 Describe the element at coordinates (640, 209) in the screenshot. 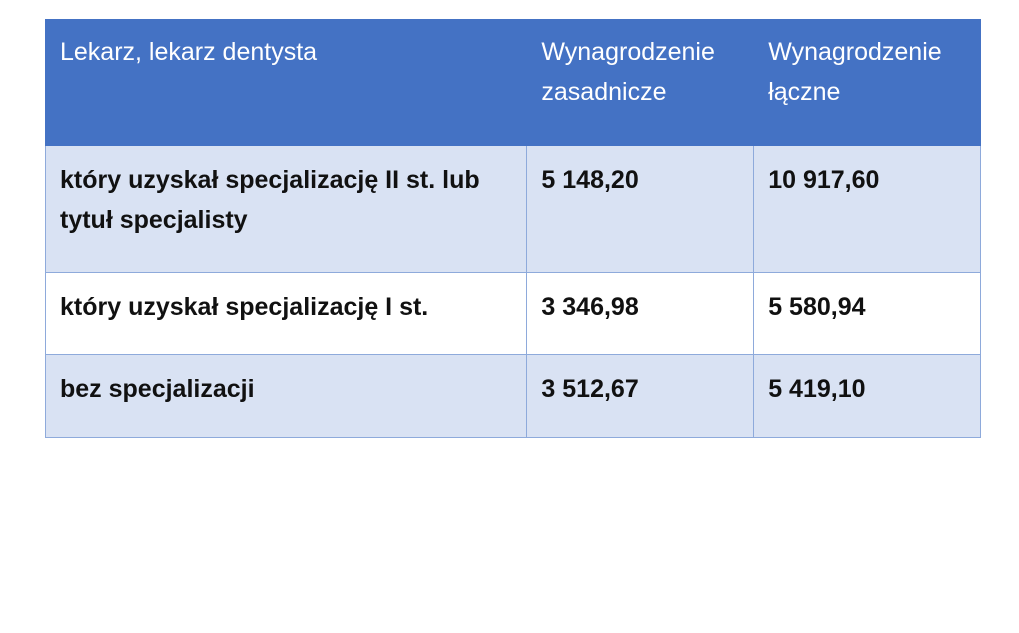

I see `table-cell: 5 148,20` at that location.